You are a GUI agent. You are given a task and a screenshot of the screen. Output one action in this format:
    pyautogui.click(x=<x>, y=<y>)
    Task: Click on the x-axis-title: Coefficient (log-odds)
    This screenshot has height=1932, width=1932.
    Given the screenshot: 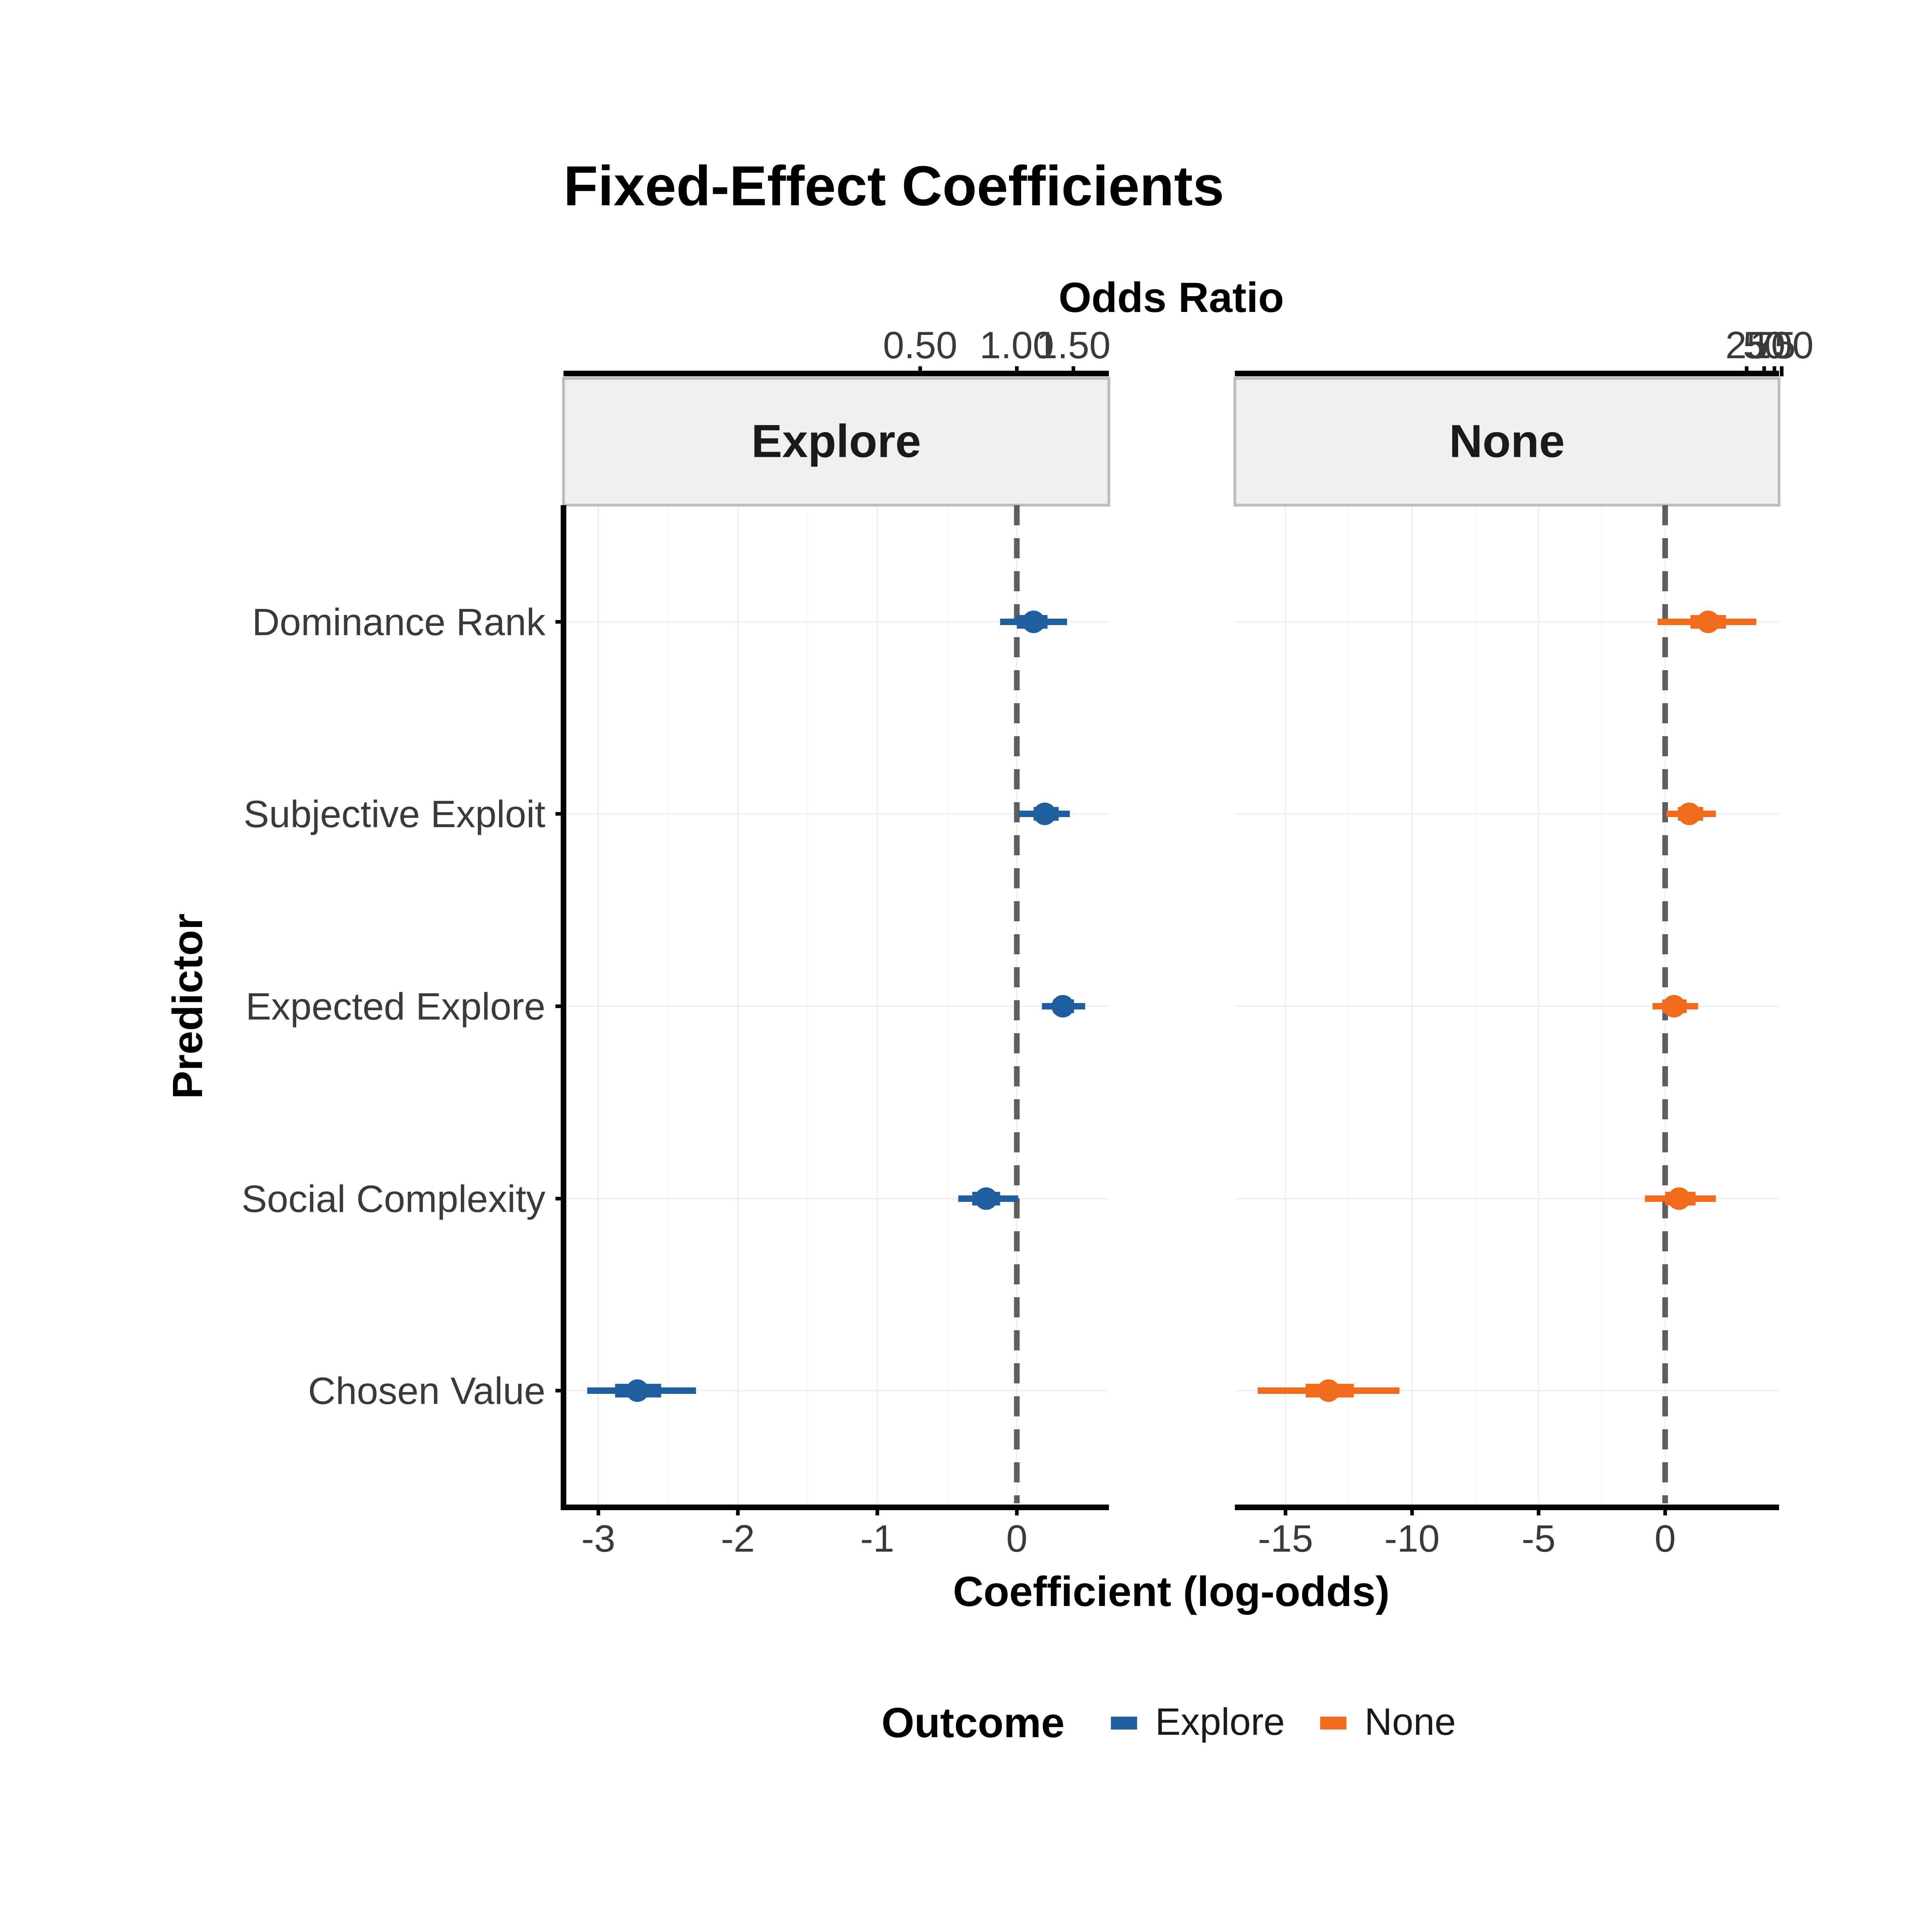 What is the action you would take?
    pyautogui.click(x=1171, y=1591)
    